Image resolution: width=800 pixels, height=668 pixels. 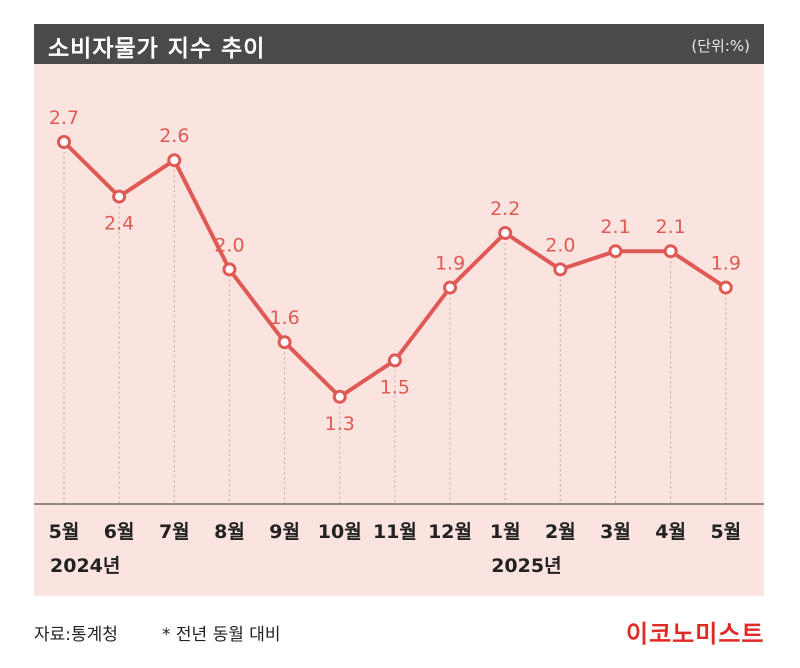 What do you see at coordinates (560, 532) in the screenshot?
I see `x-tick-label: 2월` at bounding box center [560, 532].